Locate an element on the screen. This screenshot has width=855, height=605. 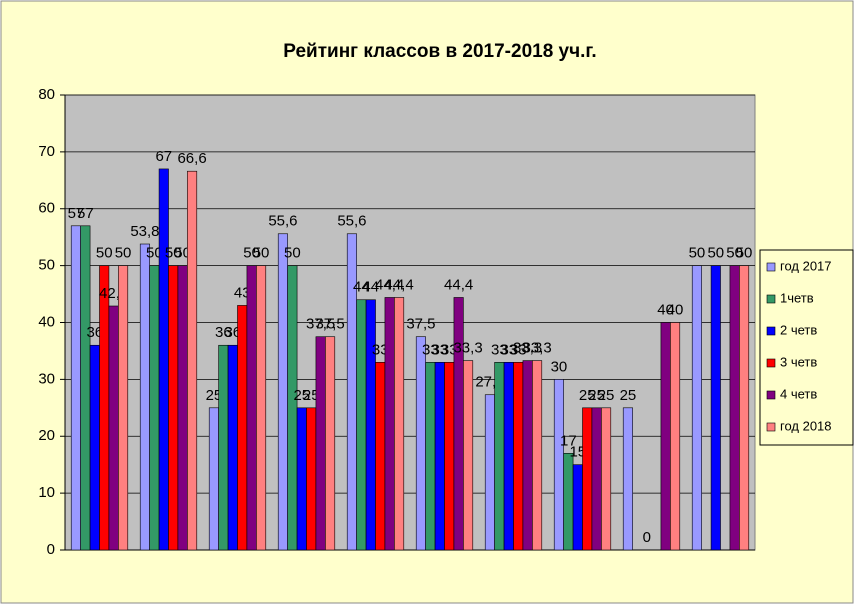
legend-label: 4 четв is located at coordinates (798, 393).